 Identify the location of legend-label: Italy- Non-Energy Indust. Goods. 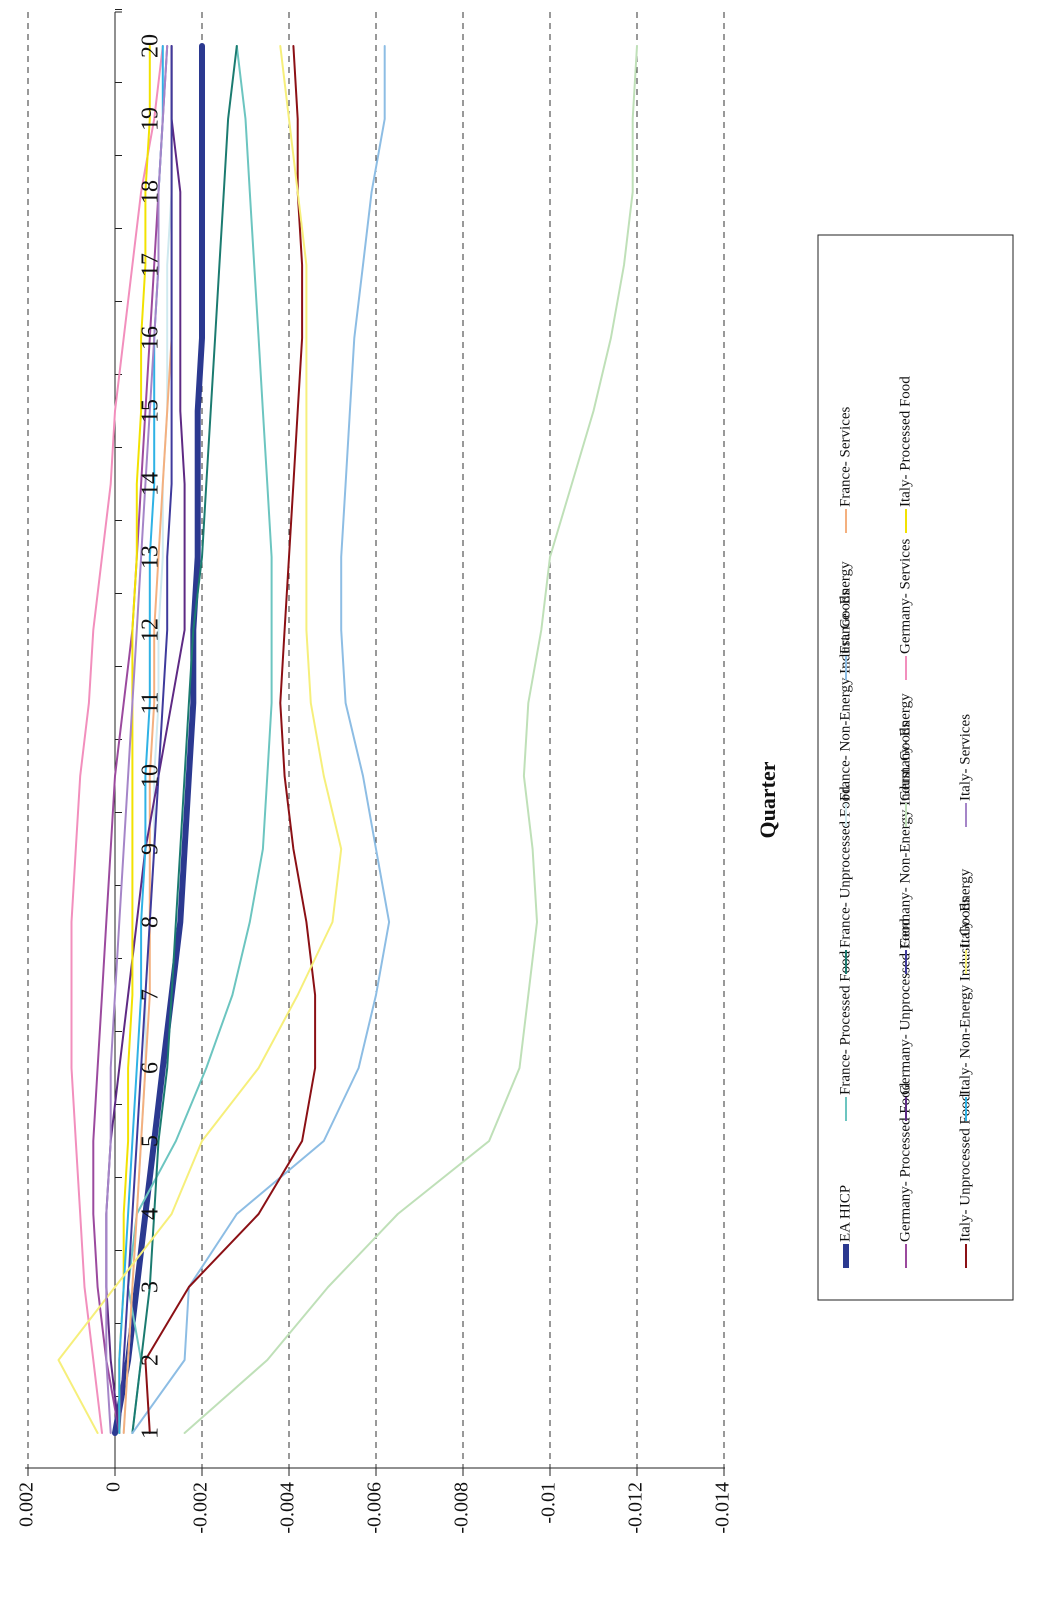
(965, 996).